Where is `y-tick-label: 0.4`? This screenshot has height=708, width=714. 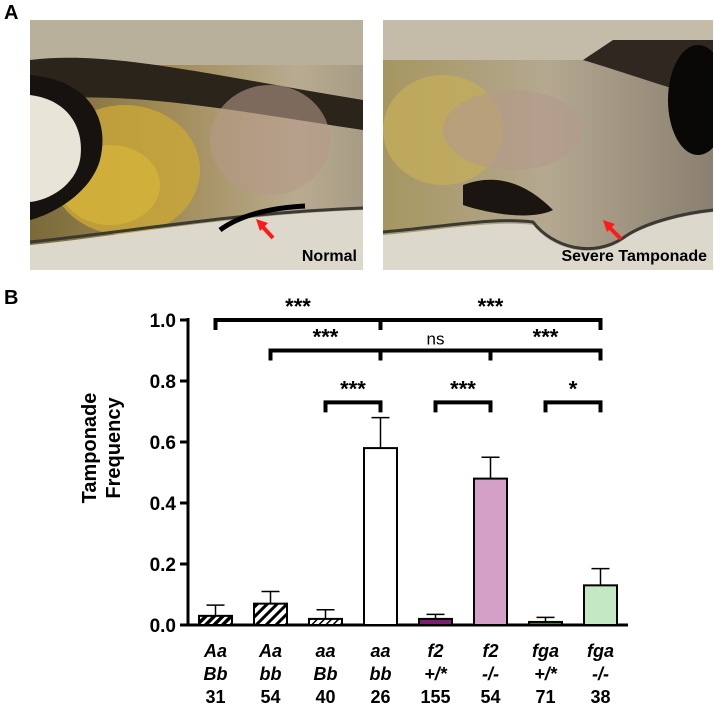
y-tick-label: 0.4 is located at coordinates (163, 504).